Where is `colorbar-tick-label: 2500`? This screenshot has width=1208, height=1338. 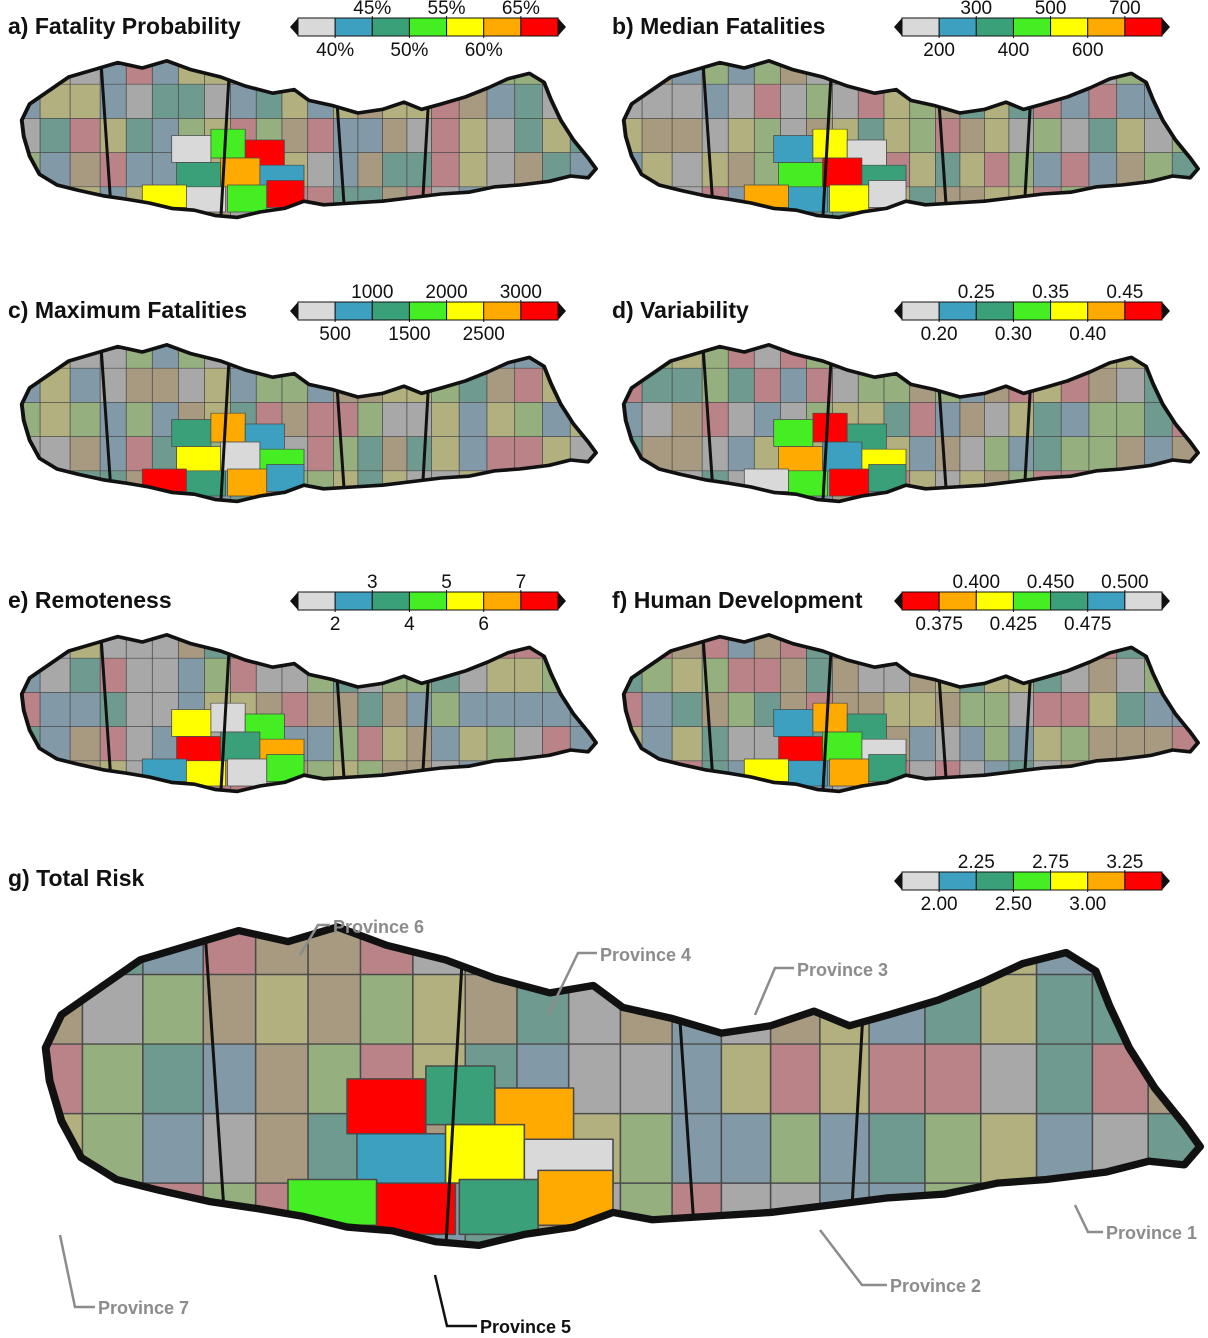 colorbar-tick-label: 2500 is located at coordinates (484, 334).